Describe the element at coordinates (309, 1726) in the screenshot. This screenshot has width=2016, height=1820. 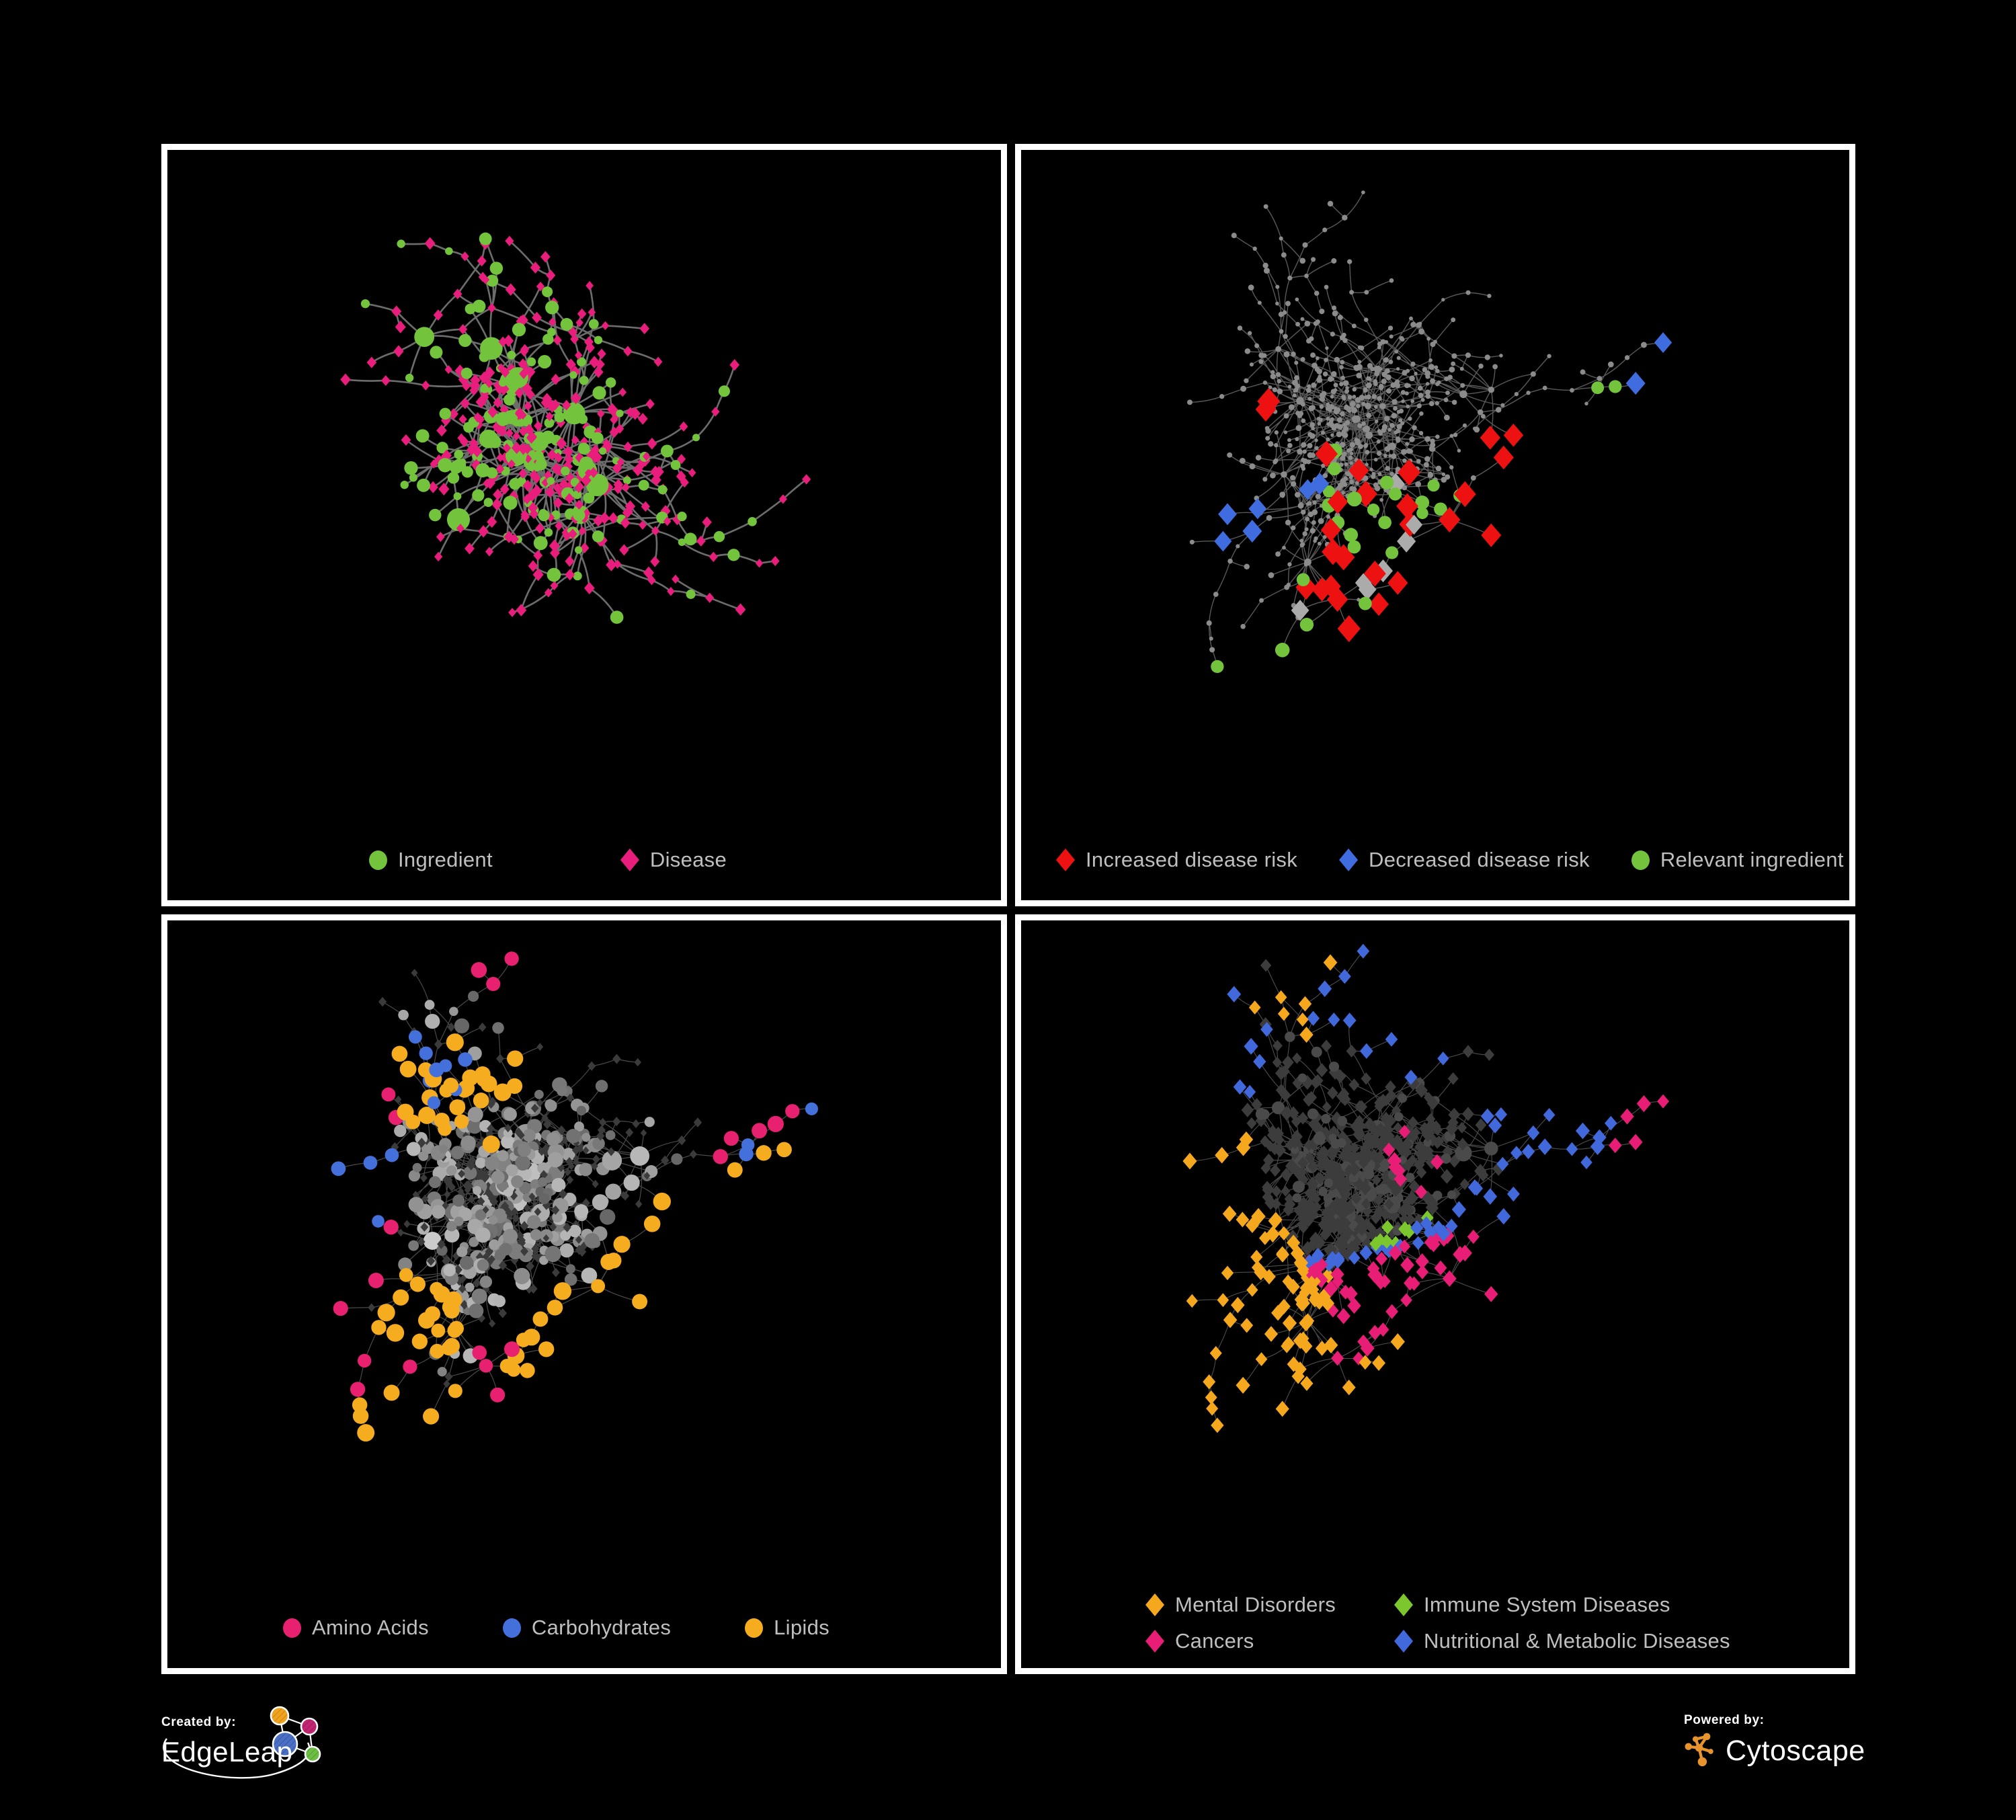
I see `edgeleap-magenta-node` at that location.